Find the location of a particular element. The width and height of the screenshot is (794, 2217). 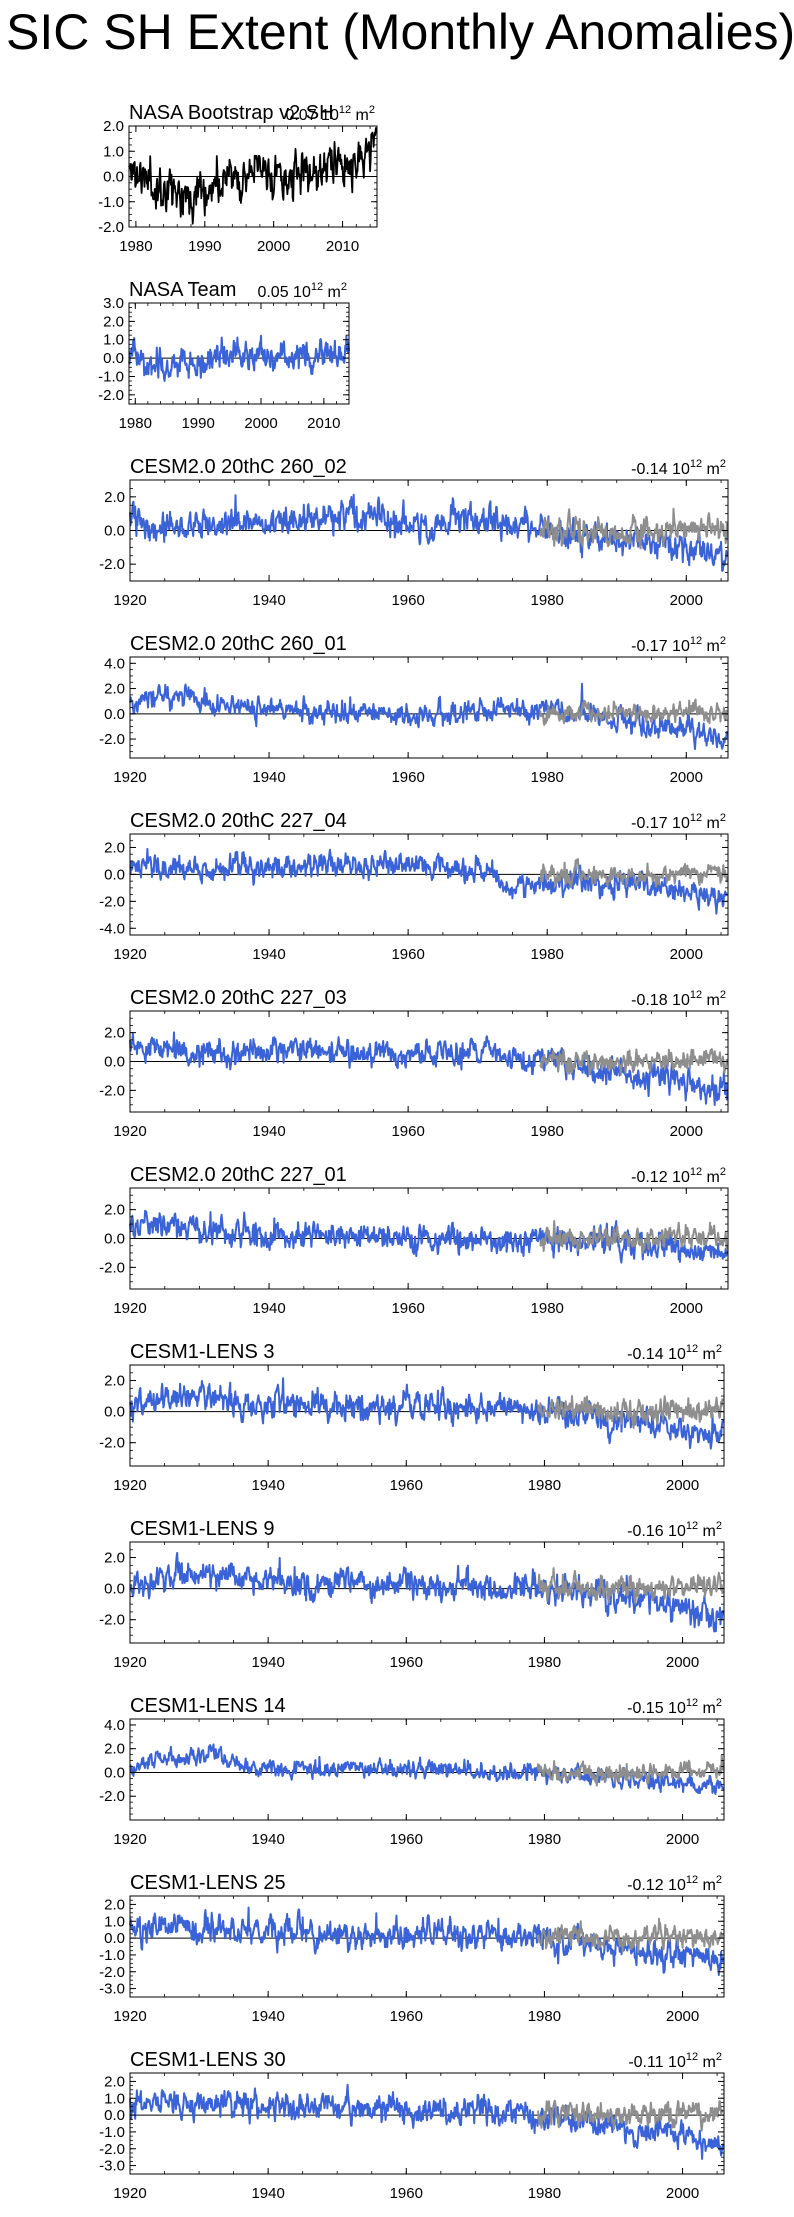

chart-title: NASA Team is located at coordinates (182, 290).